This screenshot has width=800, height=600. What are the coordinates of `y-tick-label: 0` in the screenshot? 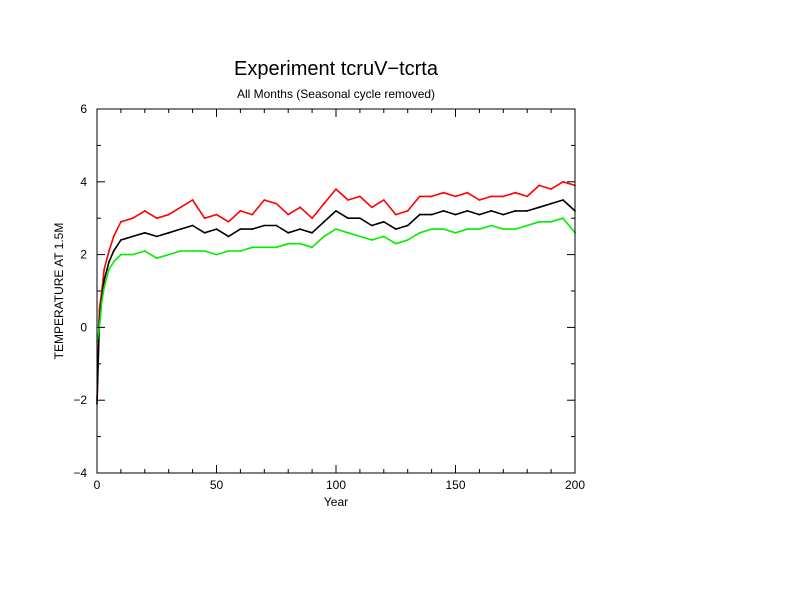 It's located at (83, 327).